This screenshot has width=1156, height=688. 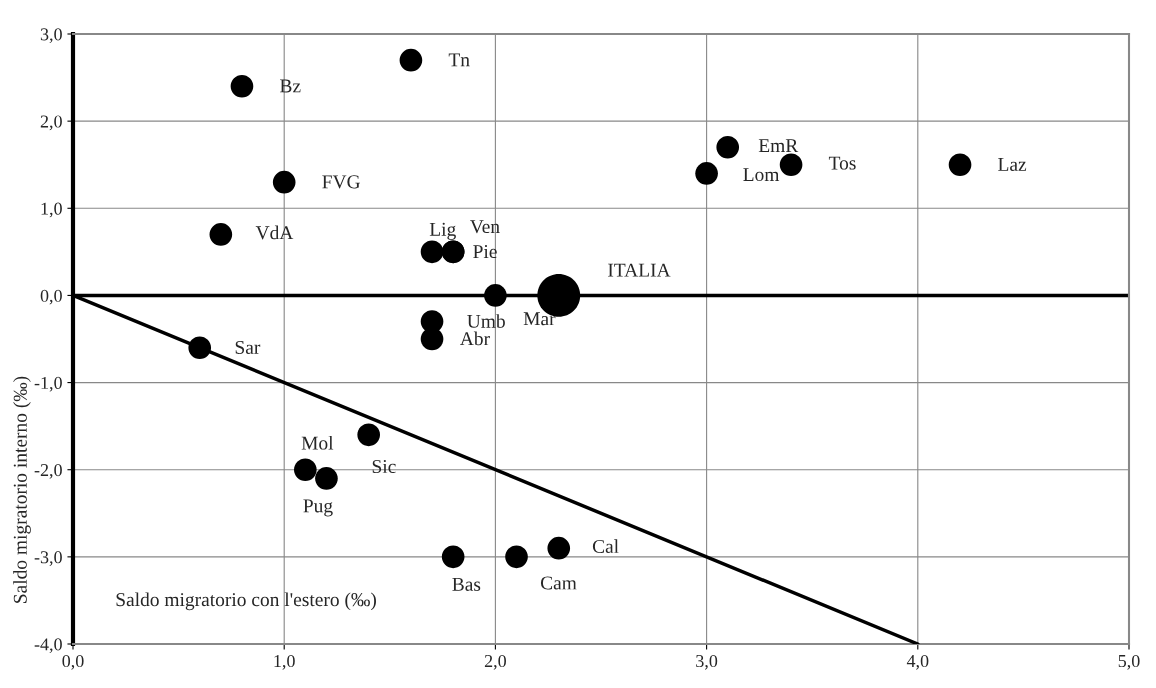 I want to click on annotation: Umb, so click(x=486, y=321).